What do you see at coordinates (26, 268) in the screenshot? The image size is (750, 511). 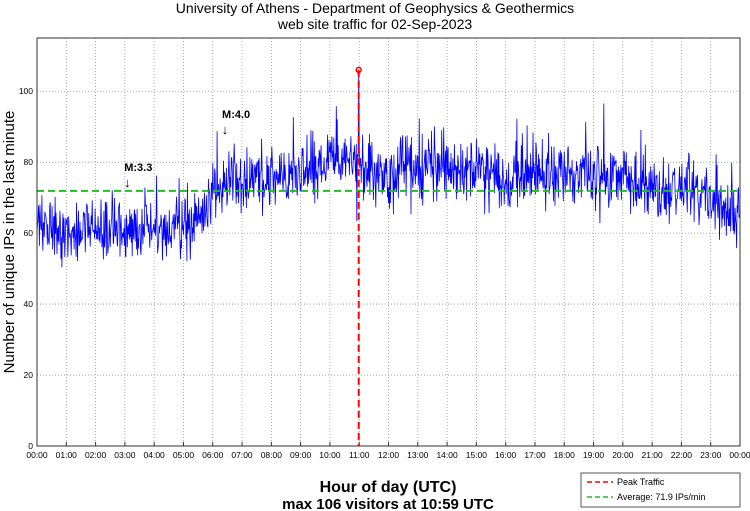 I see `y-axis-ticks: 0 20 40 60 80 100` at bounding box center [26, 268].